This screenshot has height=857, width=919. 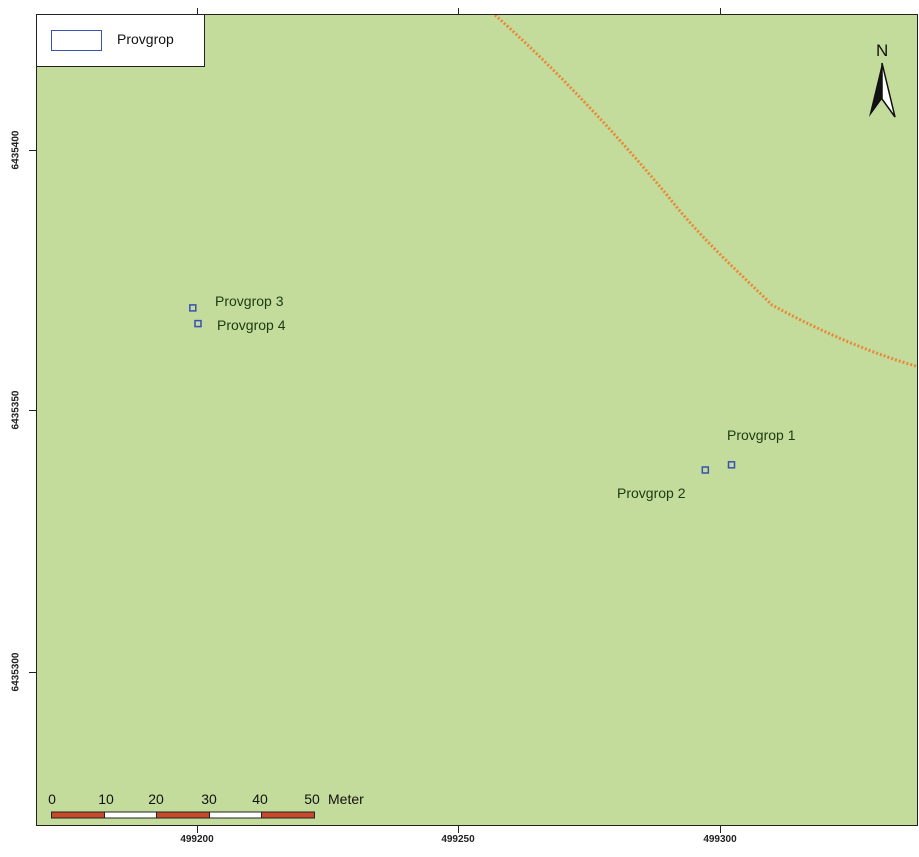 What do you see at coordinates (76, 40) in the screenshot?
I see `legend-swatch` at bounding box center [76, 40].